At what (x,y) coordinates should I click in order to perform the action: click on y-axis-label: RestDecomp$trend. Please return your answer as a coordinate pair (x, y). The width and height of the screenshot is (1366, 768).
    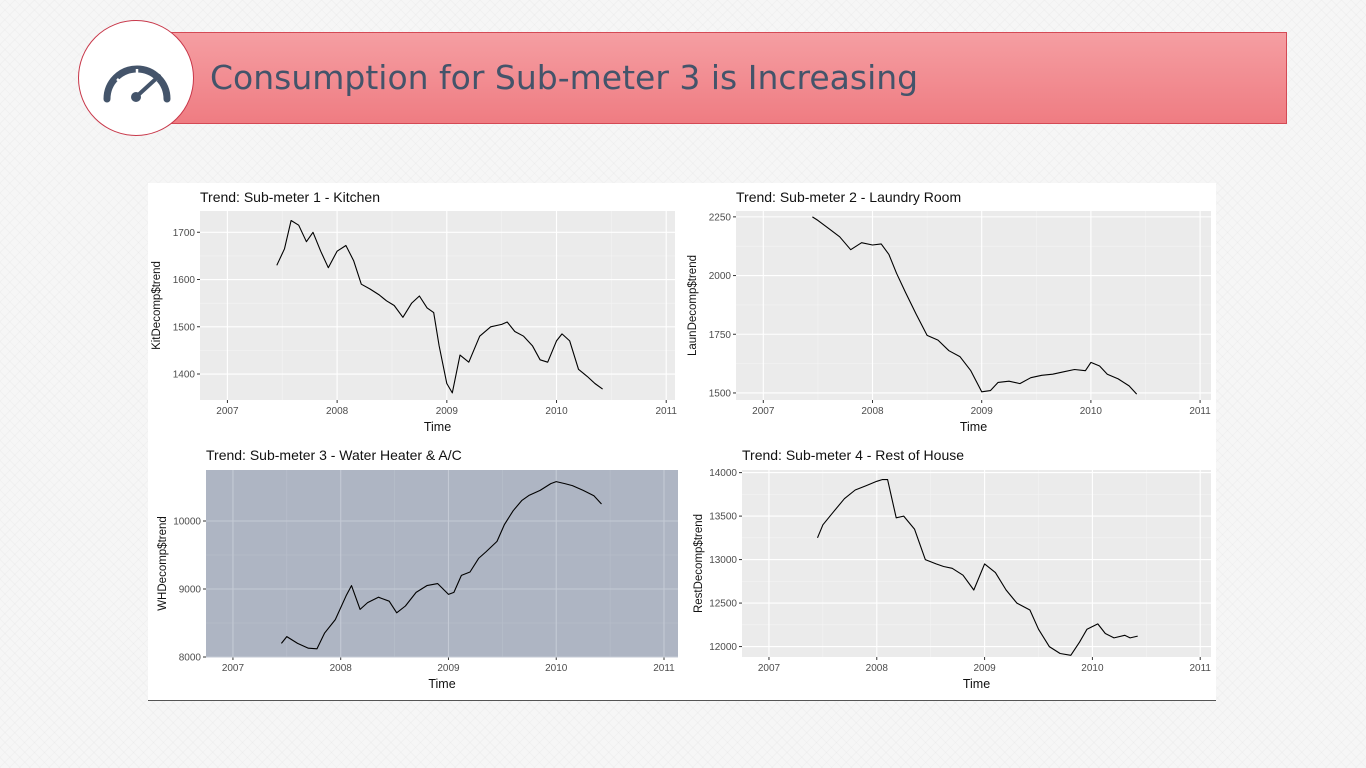
    Looking at the image, I should click on (699, 563).